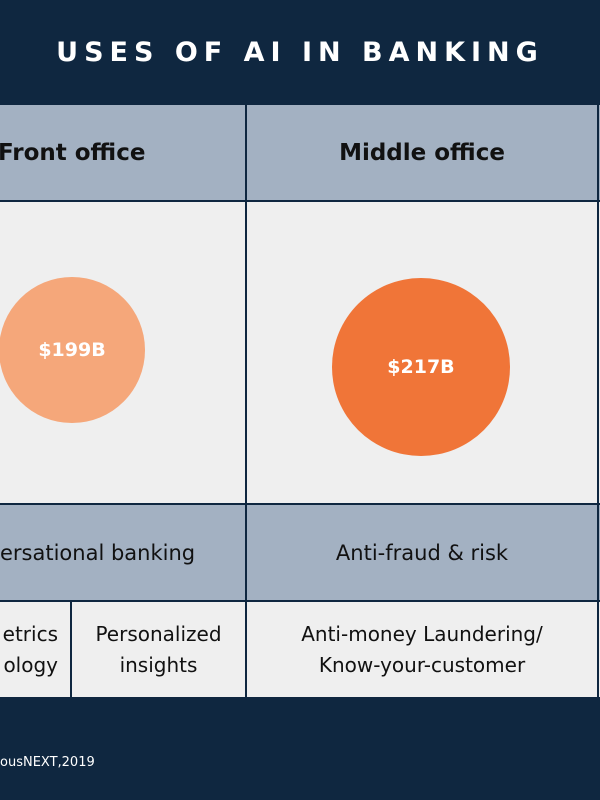  Describe the element at coordinates (30, 664) in the screenshot. I see `example-line: ology` at that location.